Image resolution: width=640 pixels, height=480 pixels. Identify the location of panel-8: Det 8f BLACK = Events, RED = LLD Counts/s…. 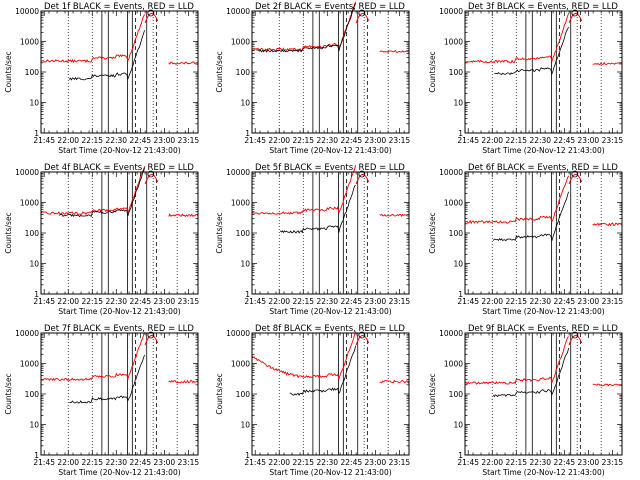
(312, 400).